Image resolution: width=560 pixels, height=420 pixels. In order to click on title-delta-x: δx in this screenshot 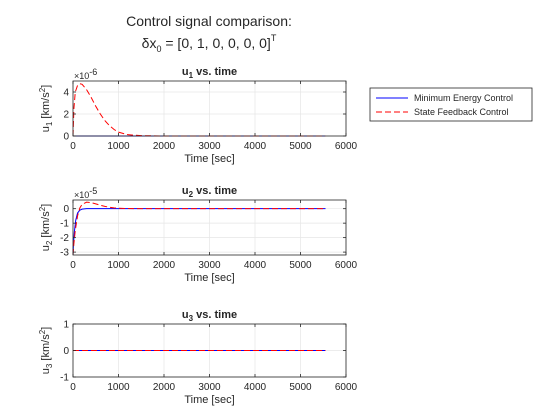, I will do `click(149, 43)`.